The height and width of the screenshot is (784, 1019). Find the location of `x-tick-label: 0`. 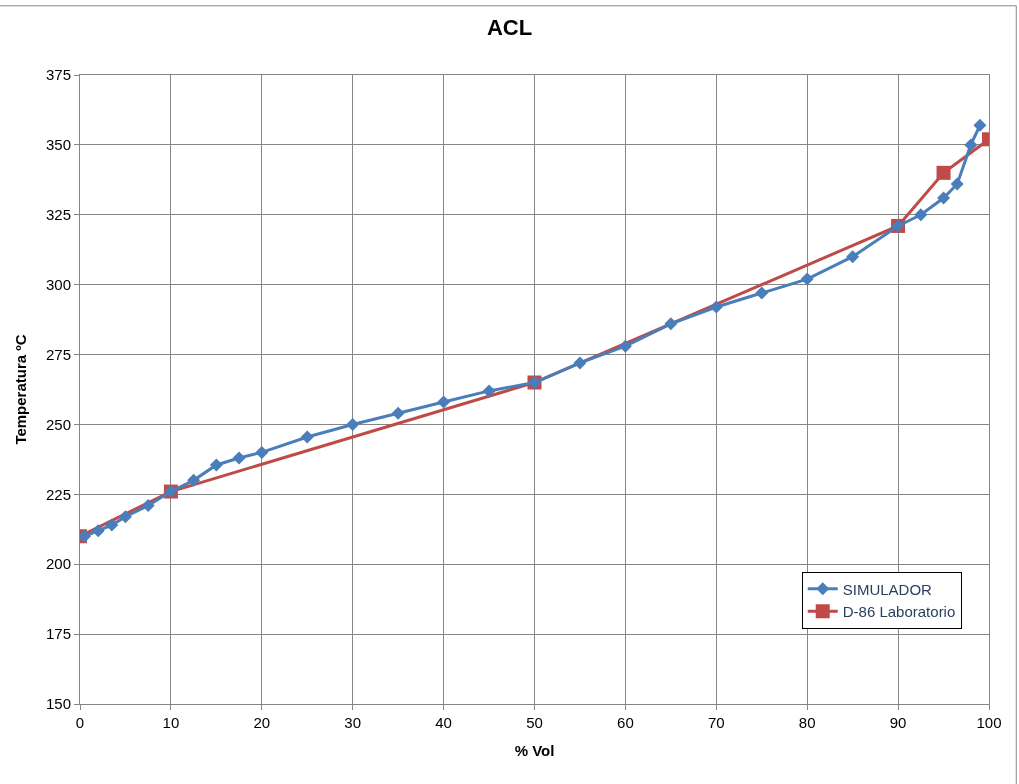

x-tick-label: 0 is located at coordinates (80, 722).